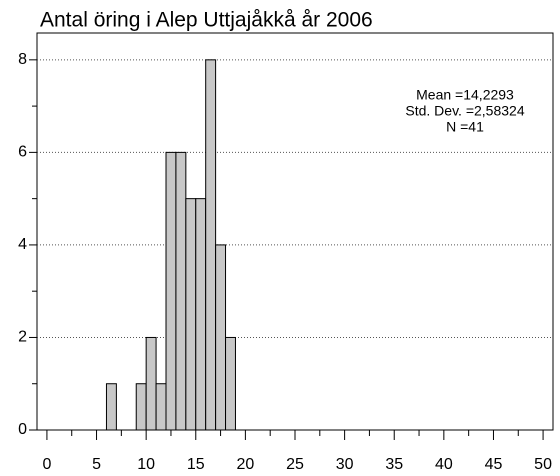  Describe the element at coordinates (465, 95) in the screenshot. I see `annotation: Mean =14,2293` at that location.